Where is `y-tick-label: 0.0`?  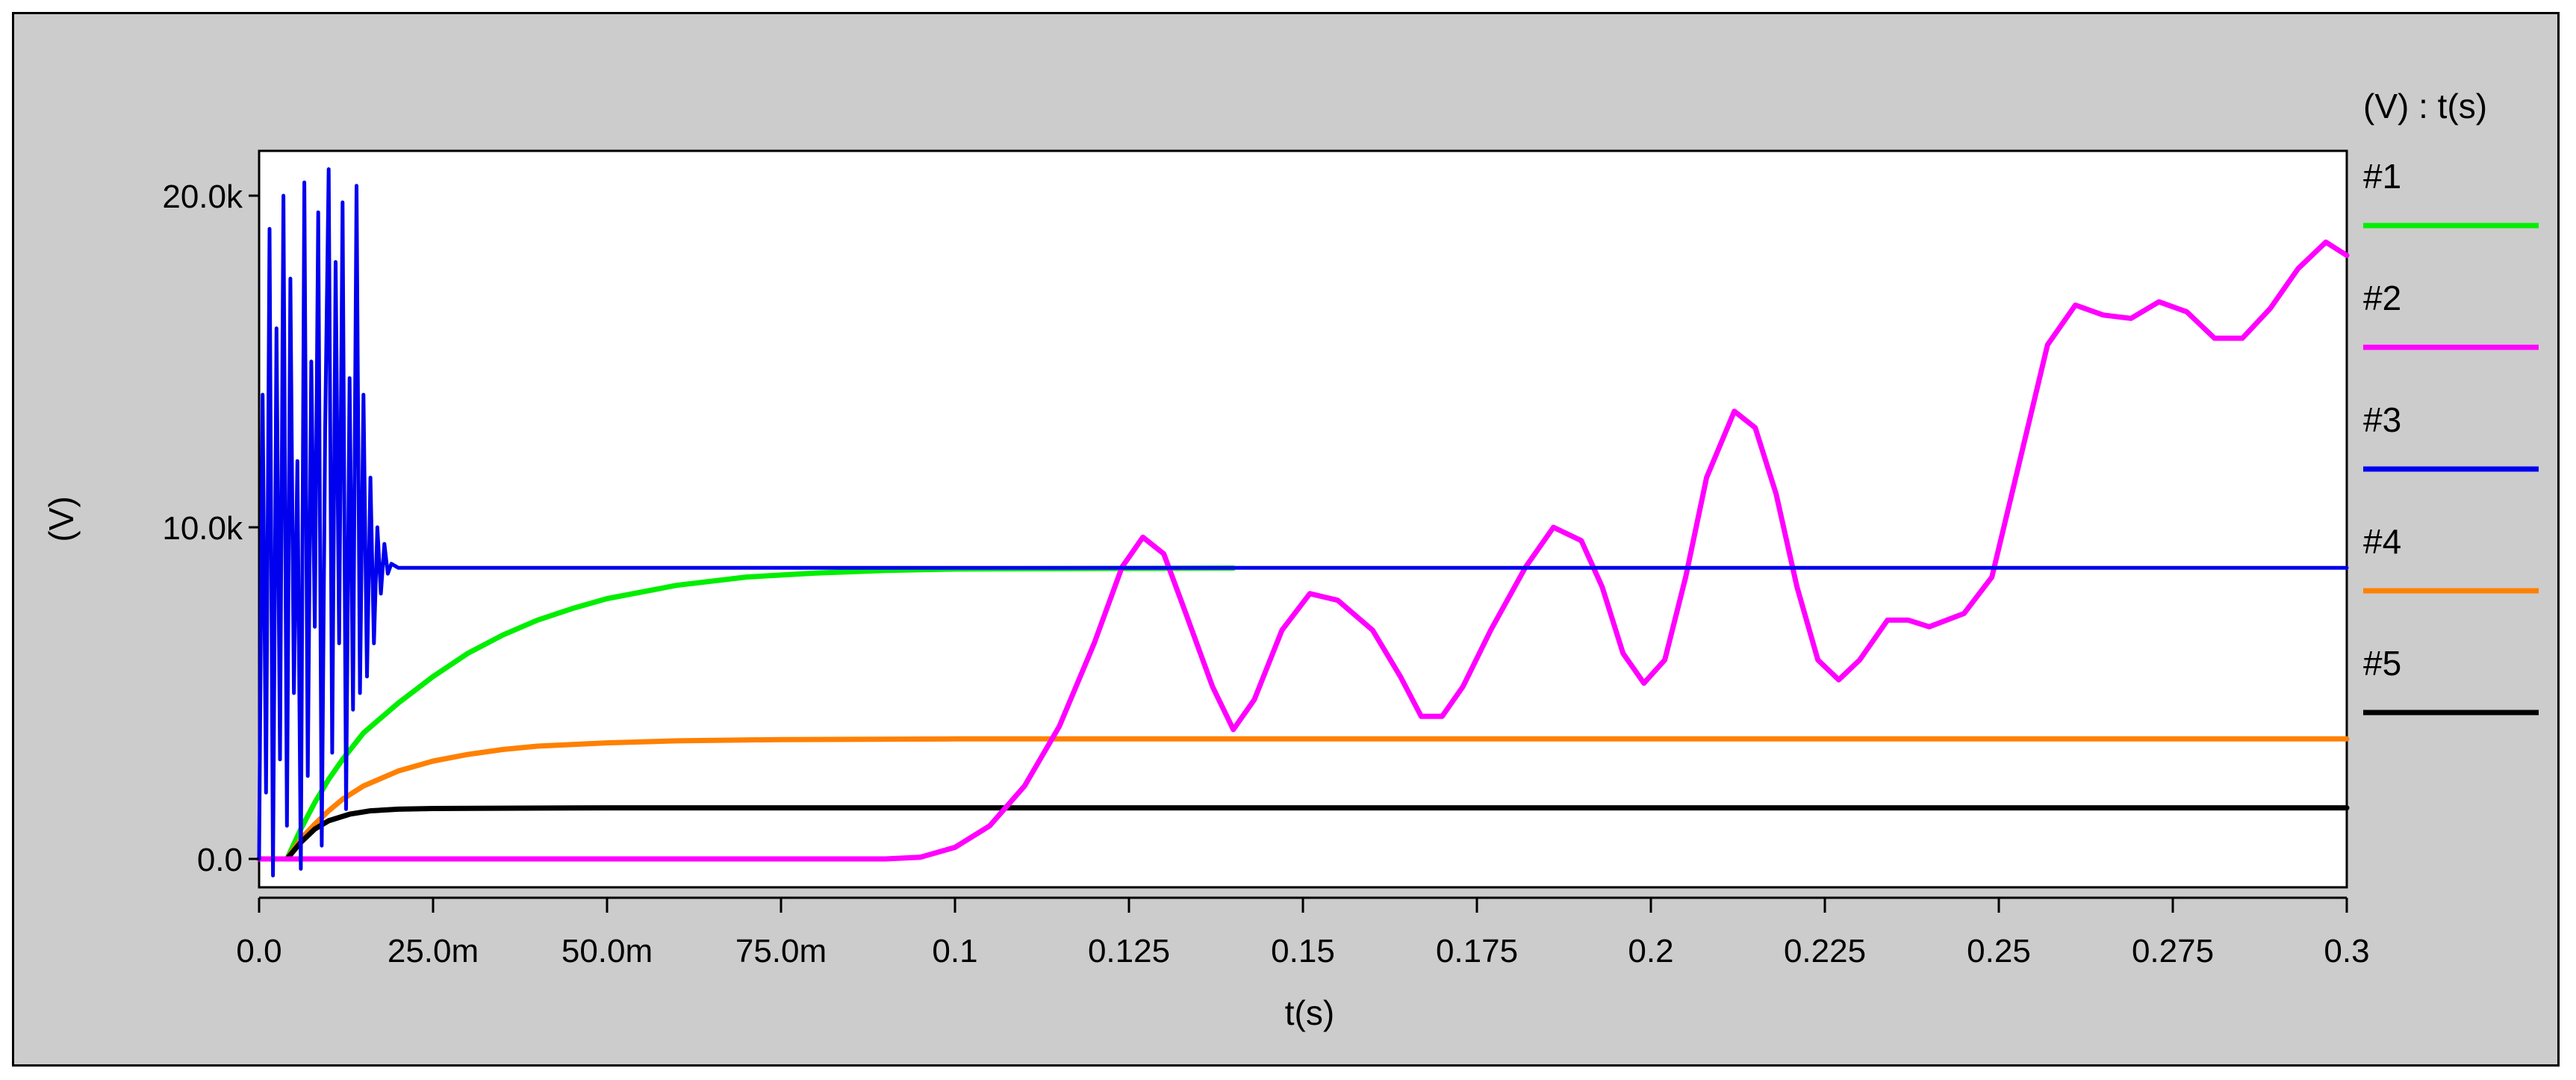 y-tick-label: 0.0 is located at coordinates (220, 860).